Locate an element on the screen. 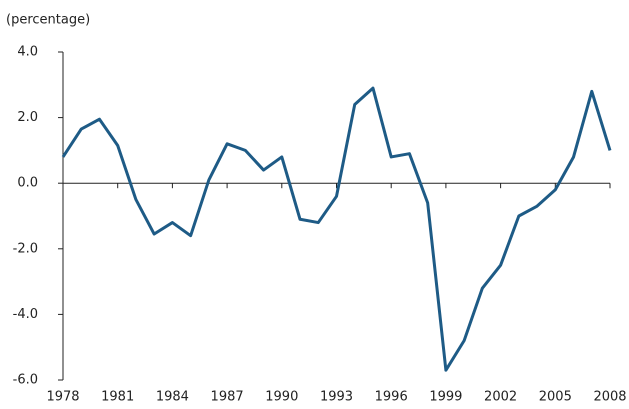 This screenshot has height=409, width=629. y-tick-label: -4.0 is located at coordinates (25, 314).